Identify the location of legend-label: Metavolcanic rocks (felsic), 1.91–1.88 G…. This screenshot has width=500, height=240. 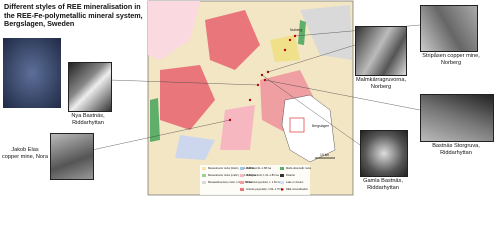
(232, 168).